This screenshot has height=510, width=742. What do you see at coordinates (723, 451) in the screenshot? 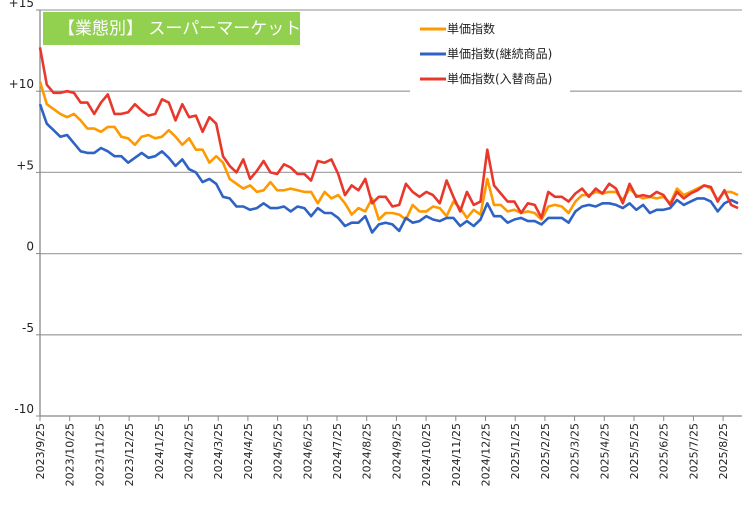
I see `x-tick-label: 2025/8/25` at bounding box center [723, 451].